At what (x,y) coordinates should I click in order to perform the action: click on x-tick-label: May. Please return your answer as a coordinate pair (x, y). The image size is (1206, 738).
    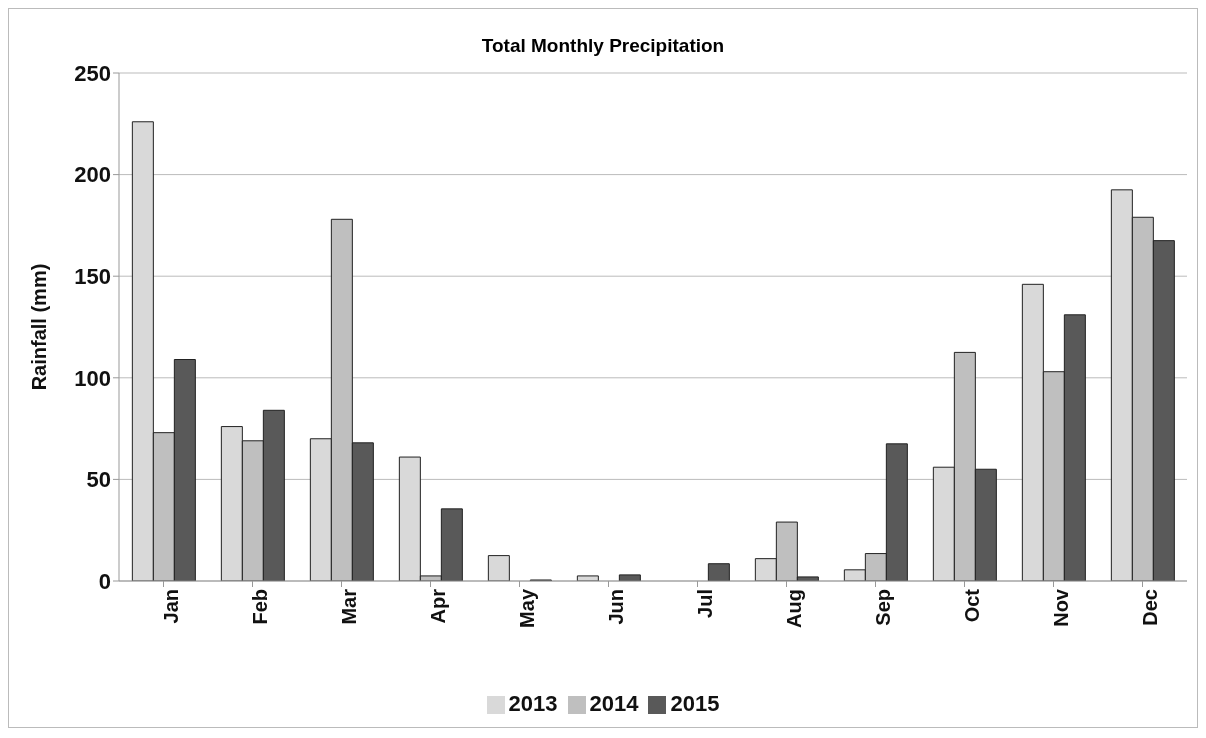
    Looking at the image, I should click on (526, 608).